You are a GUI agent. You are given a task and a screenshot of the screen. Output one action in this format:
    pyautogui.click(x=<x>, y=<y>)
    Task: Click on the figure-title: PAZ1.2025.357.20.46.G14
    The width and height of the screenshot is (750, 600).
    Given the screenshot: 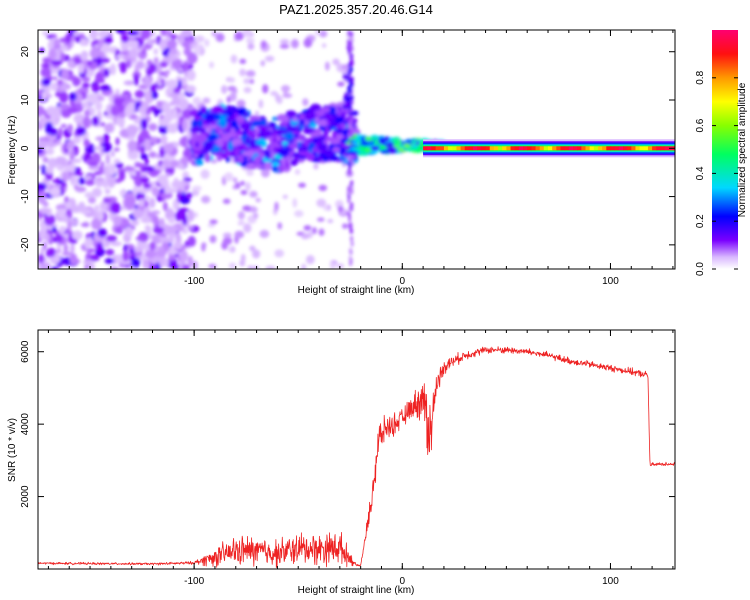 What is the action you would take?
    pyautogui.click(x=356, y=9)
    